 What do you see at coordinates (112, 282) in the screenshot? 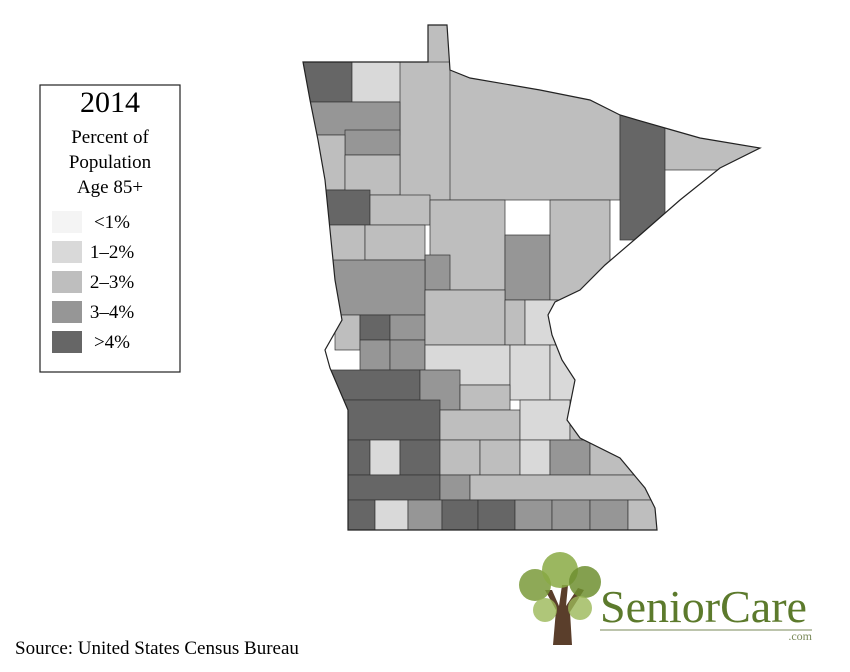
I see `legend-label: 2–3%` at bounding box center [112, 282].